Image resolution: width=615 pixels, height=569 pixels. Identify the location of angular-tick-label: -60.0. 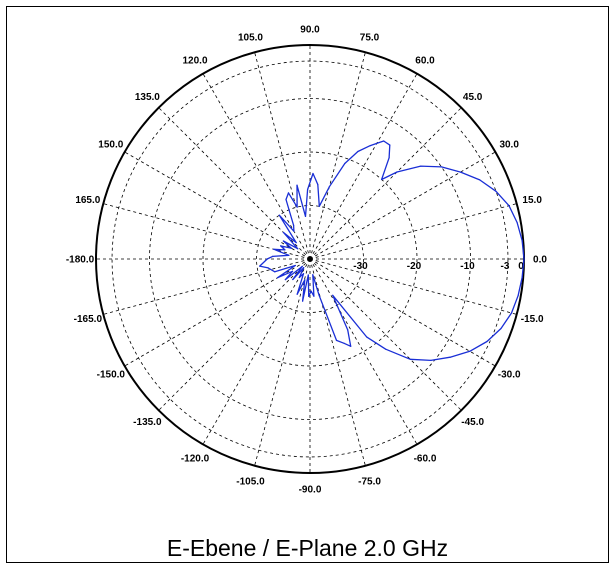
(425, 459).